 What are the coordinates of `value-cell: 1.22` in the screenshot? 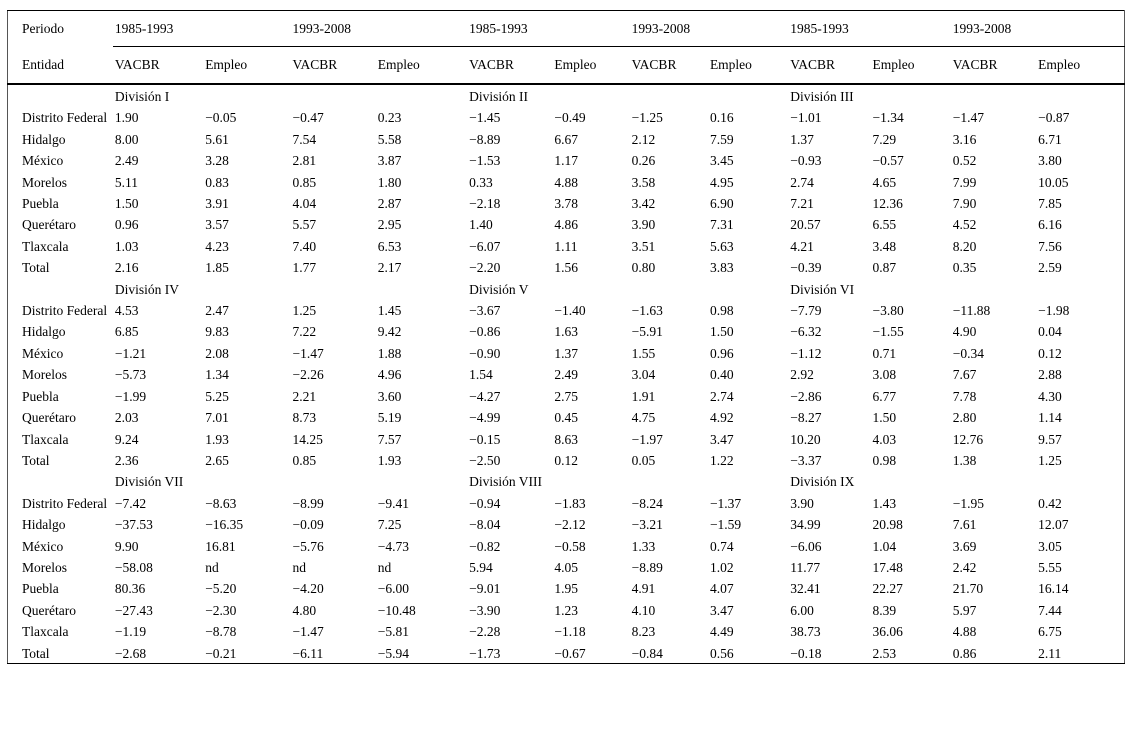 It's located at (721, 460).